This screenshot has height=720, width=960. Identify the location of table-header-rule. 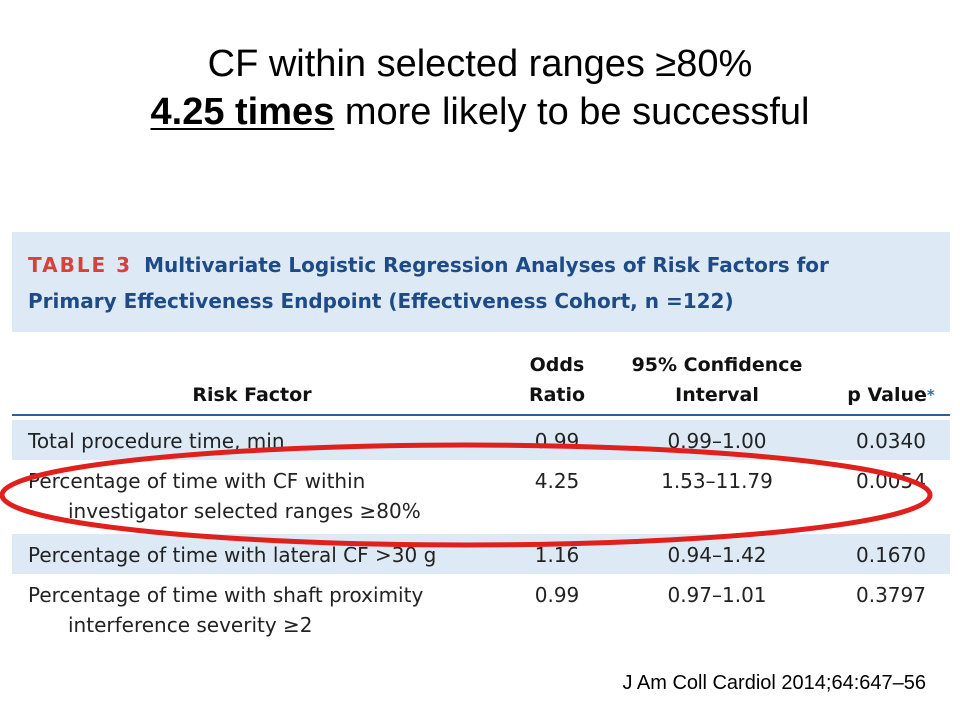
(481, 415).